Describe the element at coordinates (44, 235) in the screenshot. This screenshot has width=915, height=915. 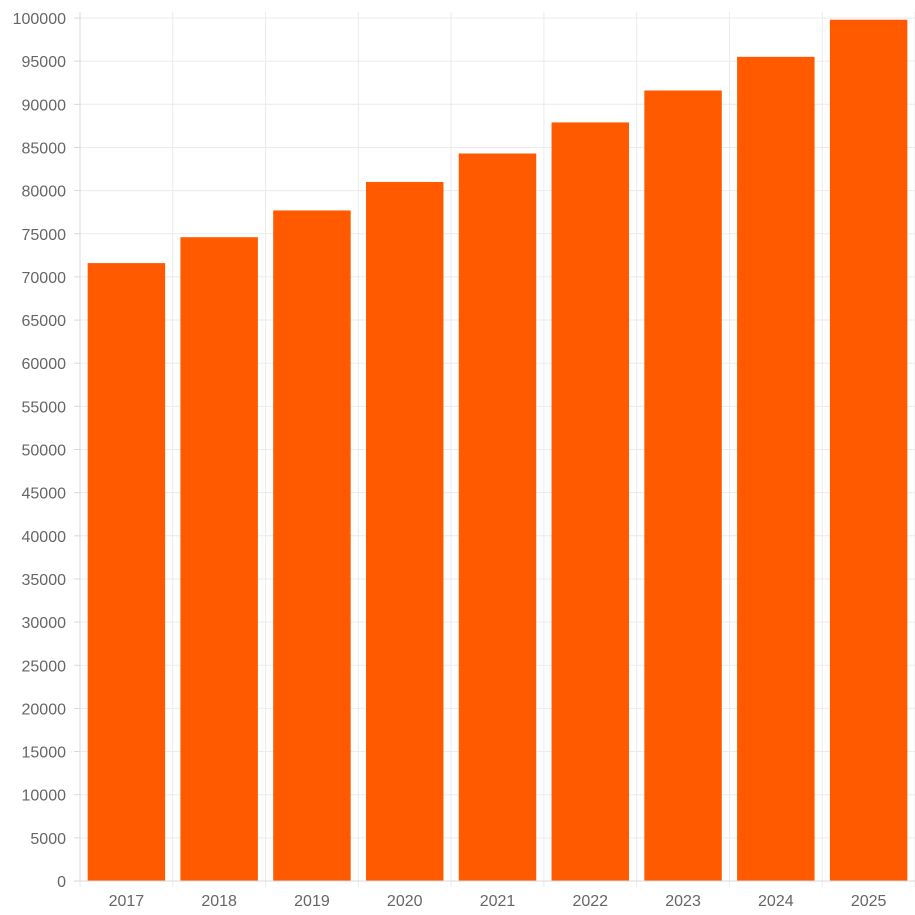
I see `y-tick-label: 75000` at that location.